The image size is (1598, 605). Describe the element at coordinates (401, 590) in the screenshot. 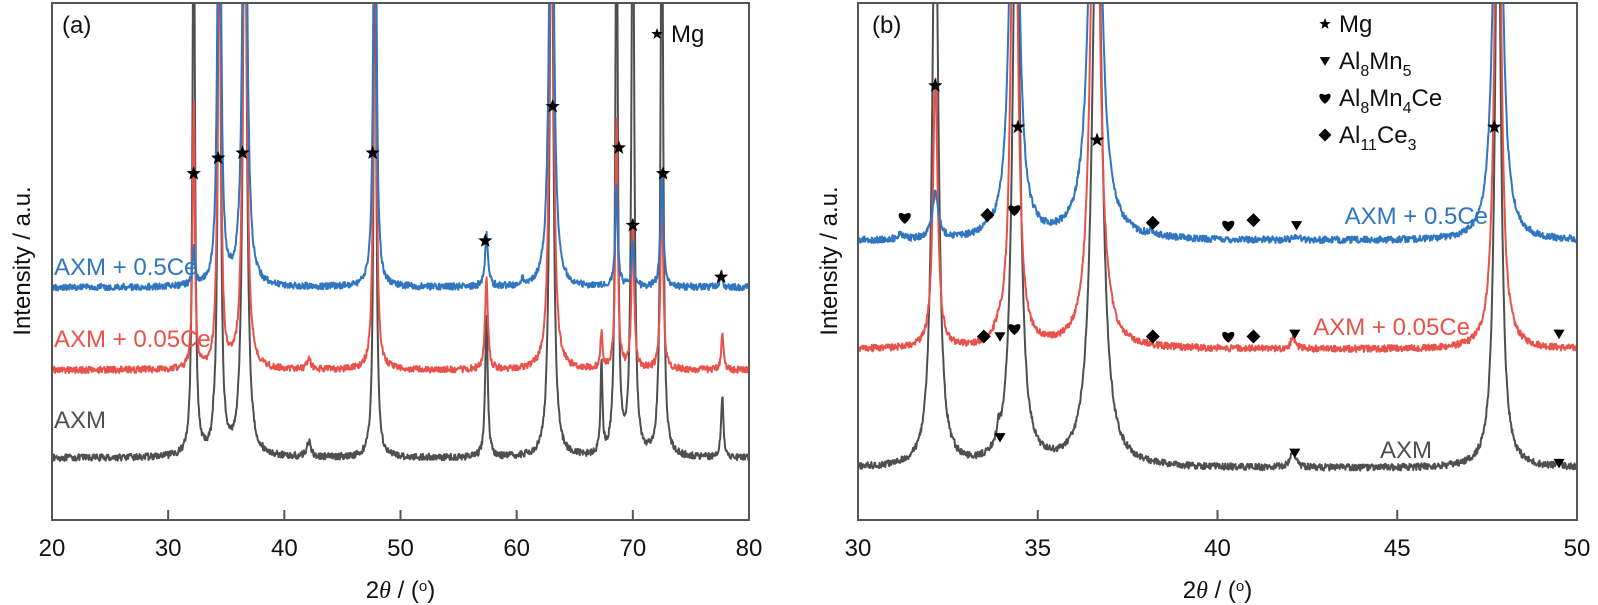

I see `panel-a-x-axis-title: 2θ / (o)` at that location.